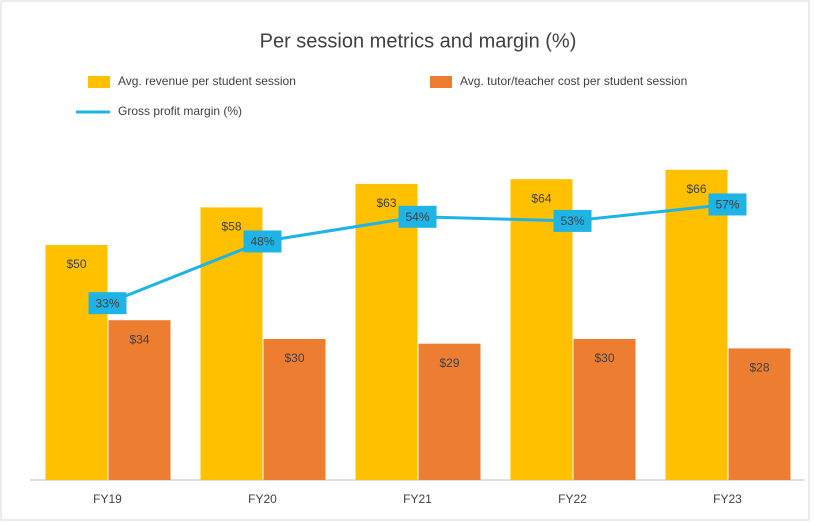  I want to click on data-label: $58, so click(231, 227).